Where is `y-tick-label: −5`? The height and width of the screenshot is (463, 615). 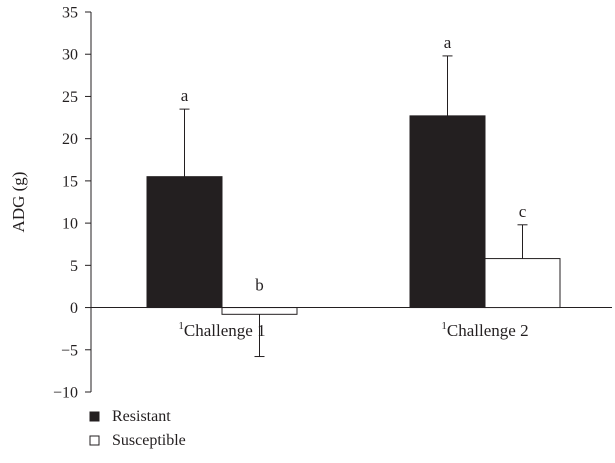 y-tick-label: −5 is located at coordinates (69, 350).